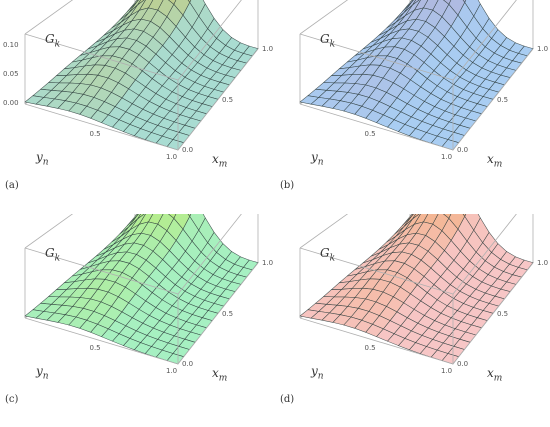 This screenshot has height=427, width=550. Describe the element at coordinates (12, 185) in the screenshot. I see `panel-label: (a)` at that location.